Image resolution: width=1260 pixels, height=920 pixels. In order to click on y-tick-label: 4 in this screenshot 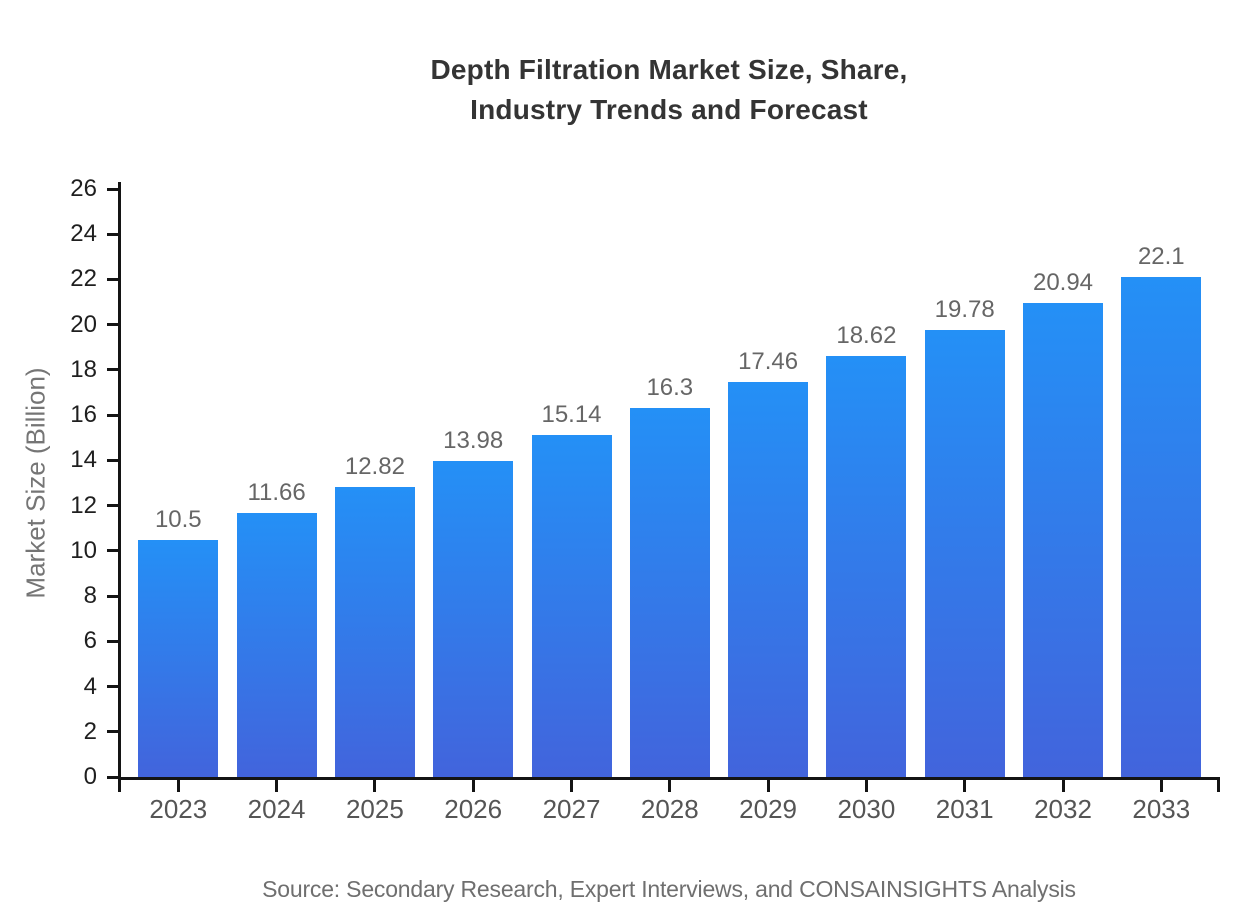, I will do `click(90, 686)`.